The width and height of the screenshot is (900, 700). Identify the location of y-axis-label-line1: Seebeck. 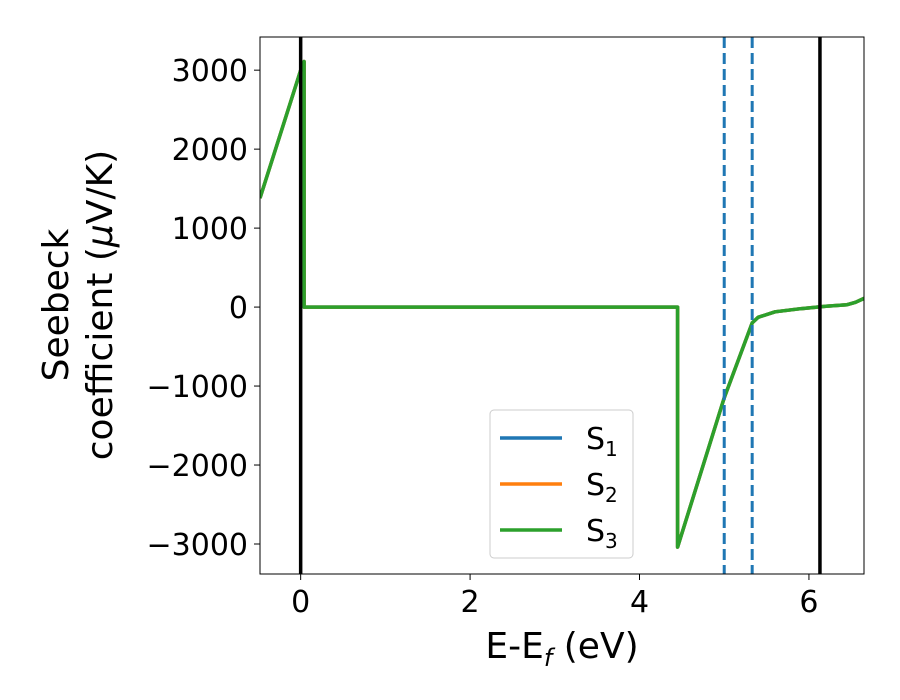
(56, 304).